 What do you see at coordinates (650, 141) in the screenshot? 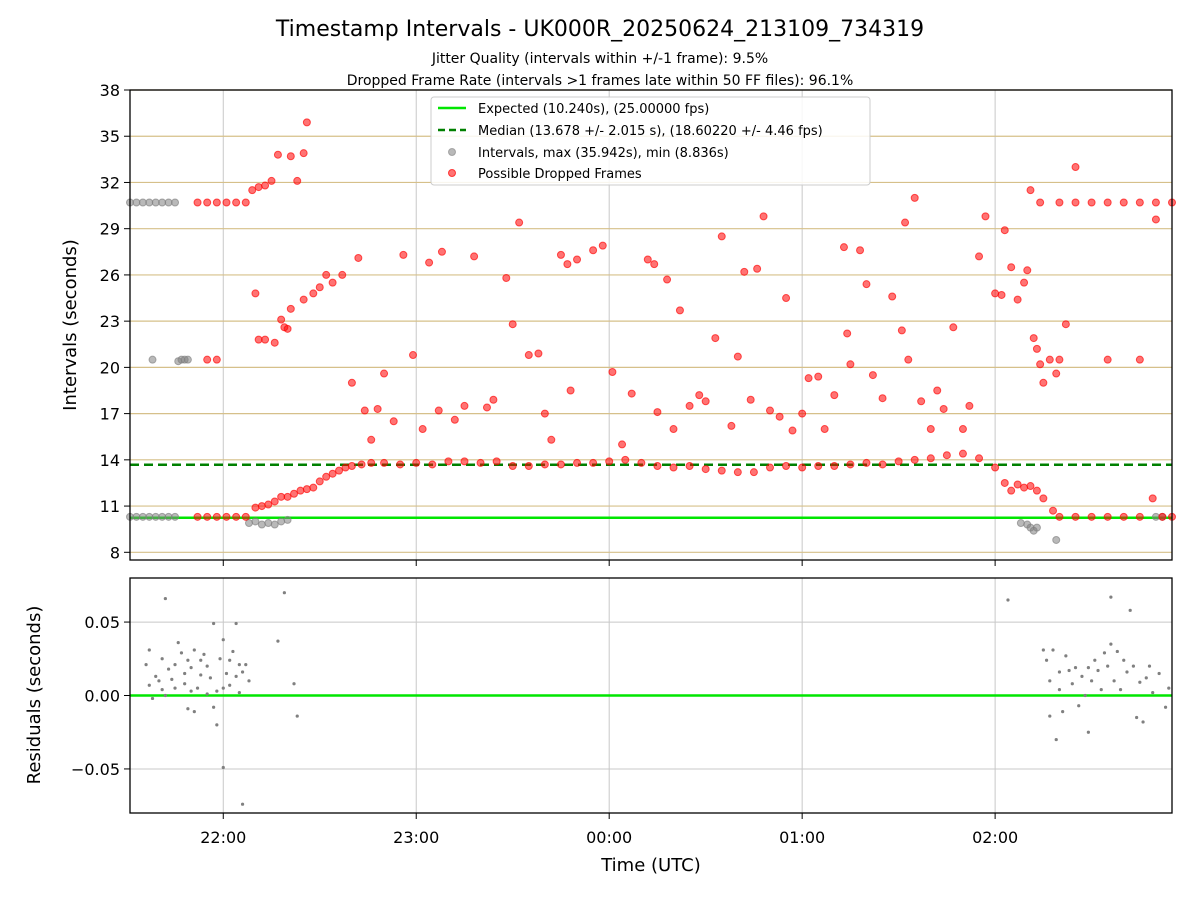
I see `legend-box` at bounding box center [650, 141].